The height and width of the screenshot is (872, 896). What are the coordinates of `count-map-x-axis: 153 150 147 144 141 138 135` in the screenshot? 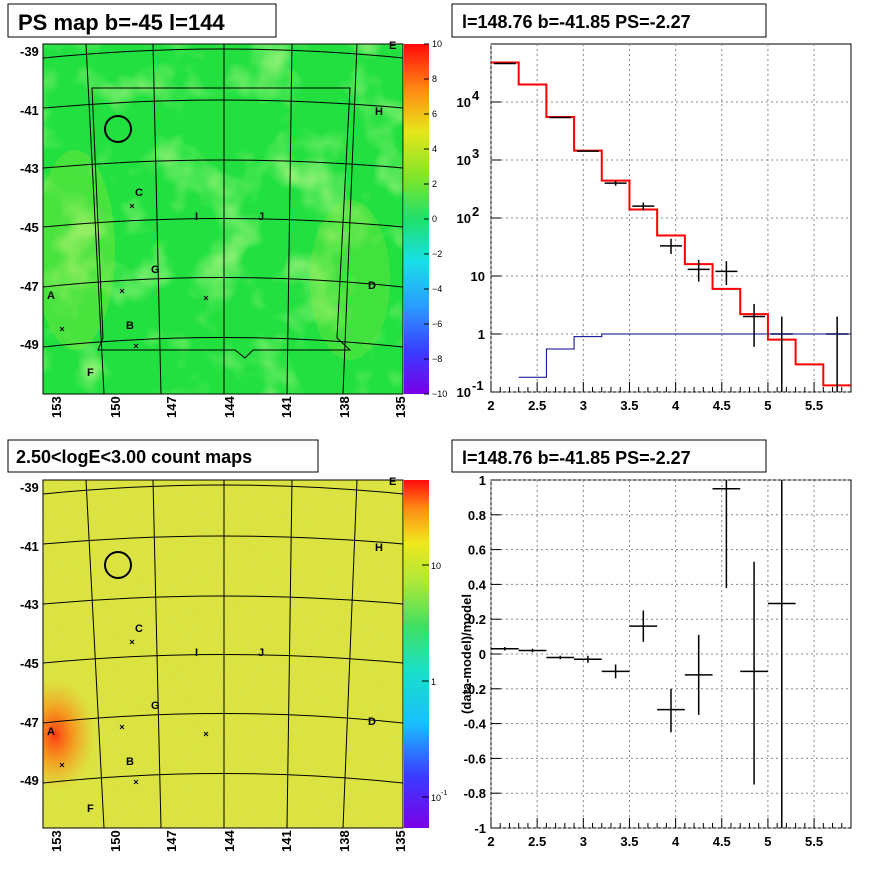 It's located at (228, 841).